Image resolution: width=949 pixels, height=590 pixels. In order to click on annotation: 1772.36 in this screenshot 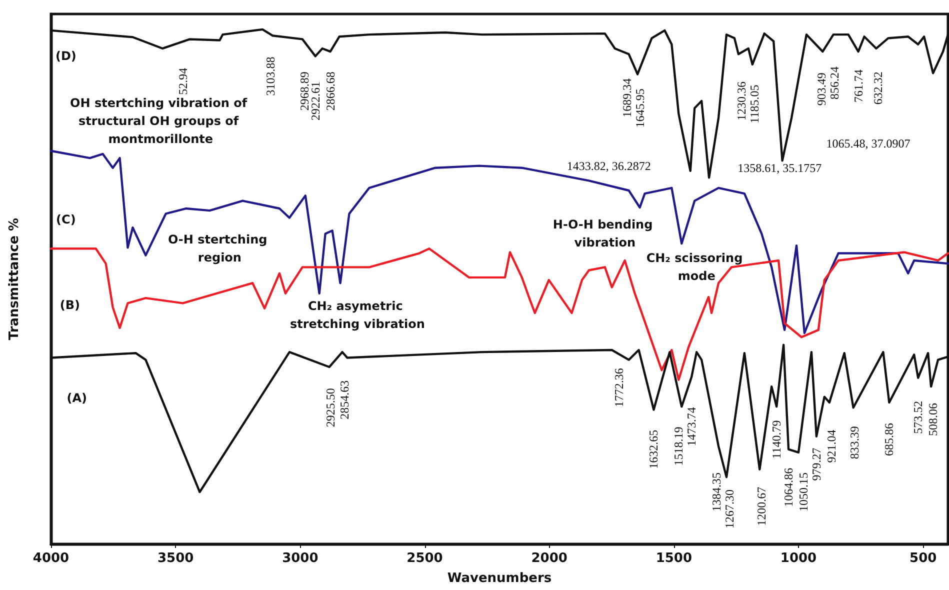, I will do `click(619, 388)`.